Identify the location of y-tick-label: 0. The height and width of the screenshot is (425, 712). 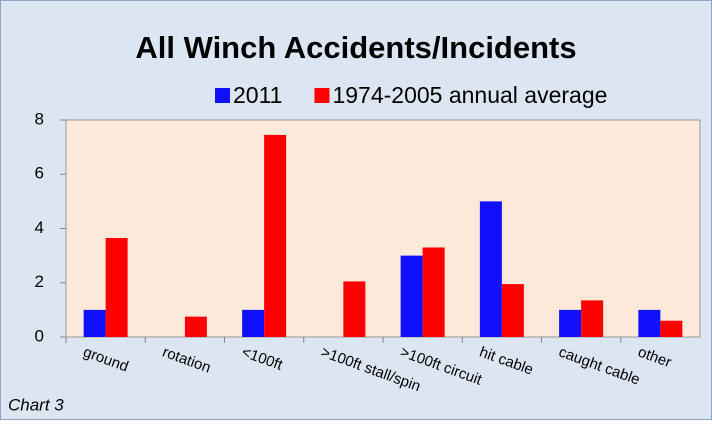
(39, 335).